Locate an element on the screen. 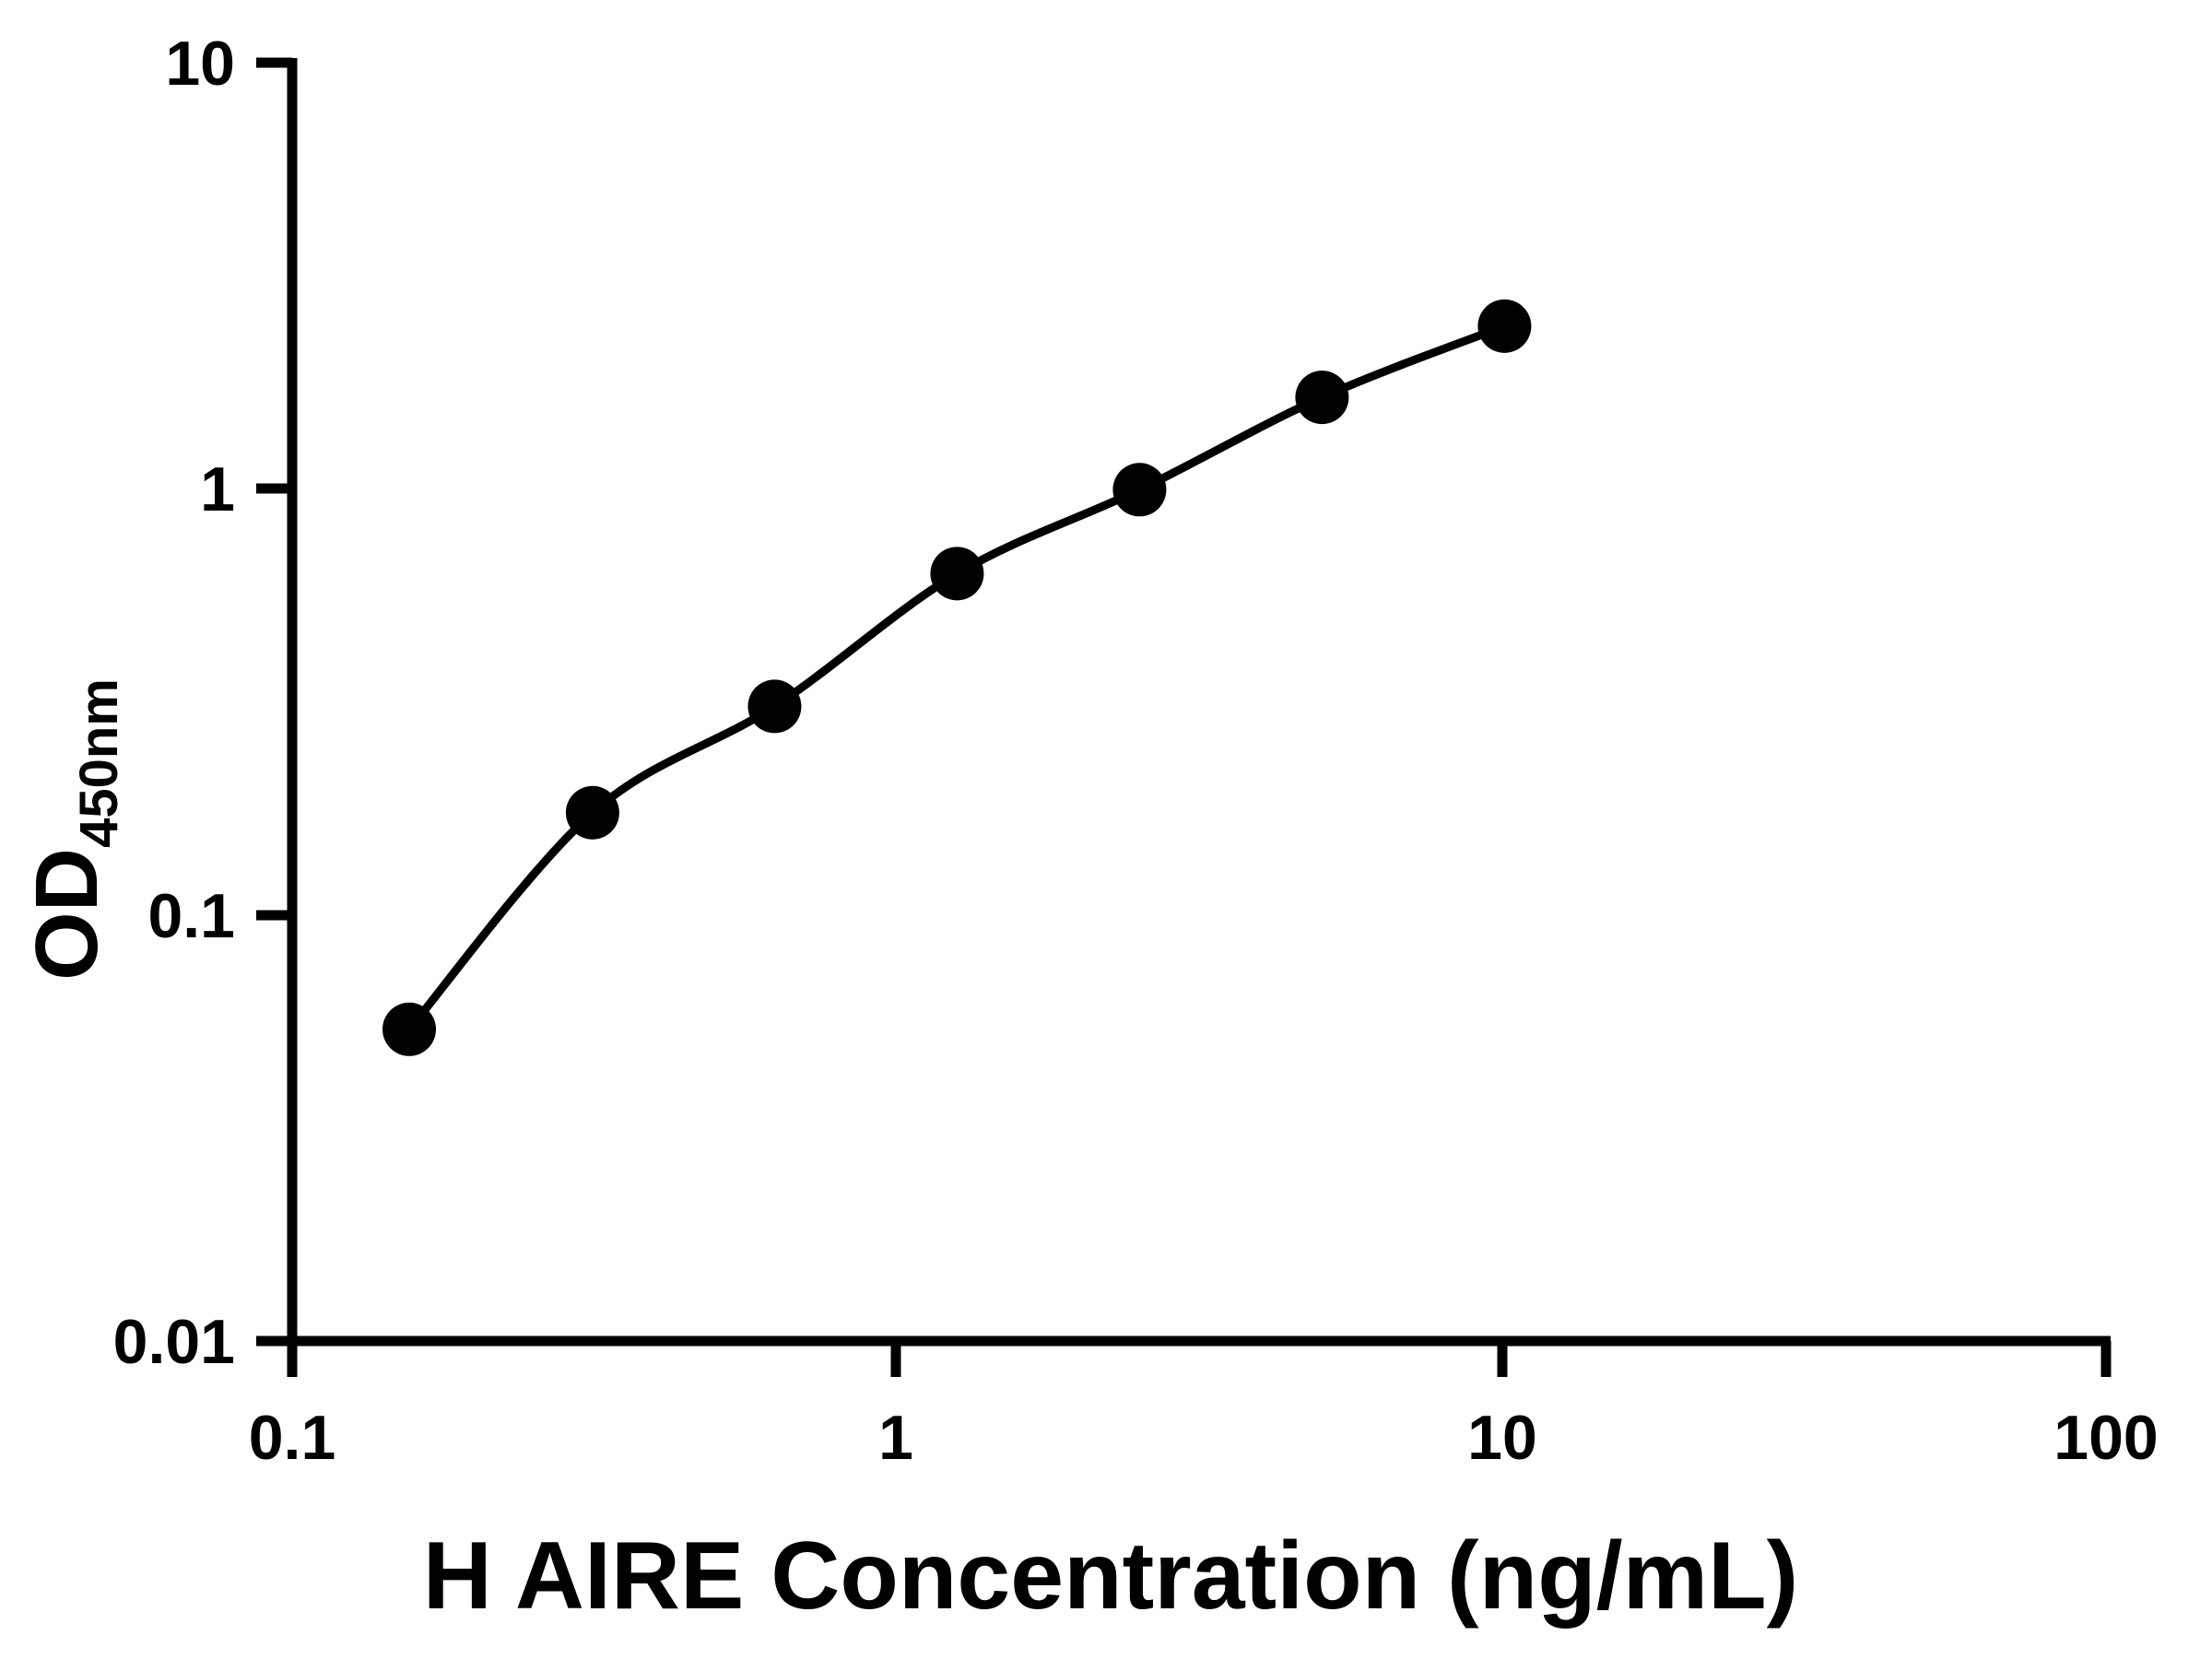 The width and height of the screenshot is (2212, 1659). y-axis-title: OD450nm is located at coordinates (73, 829).